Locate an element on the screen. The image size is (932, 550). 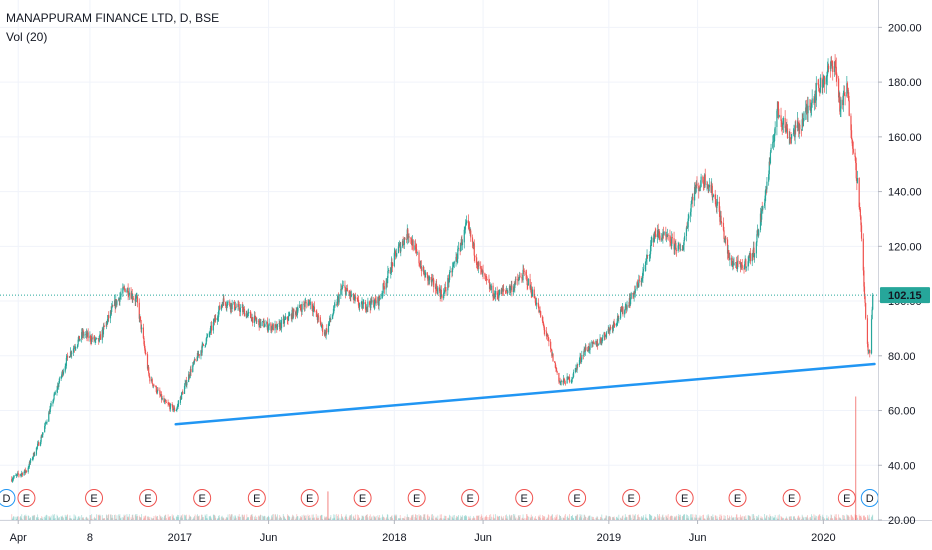
dividend-badge is located at coordinates (8, 498).